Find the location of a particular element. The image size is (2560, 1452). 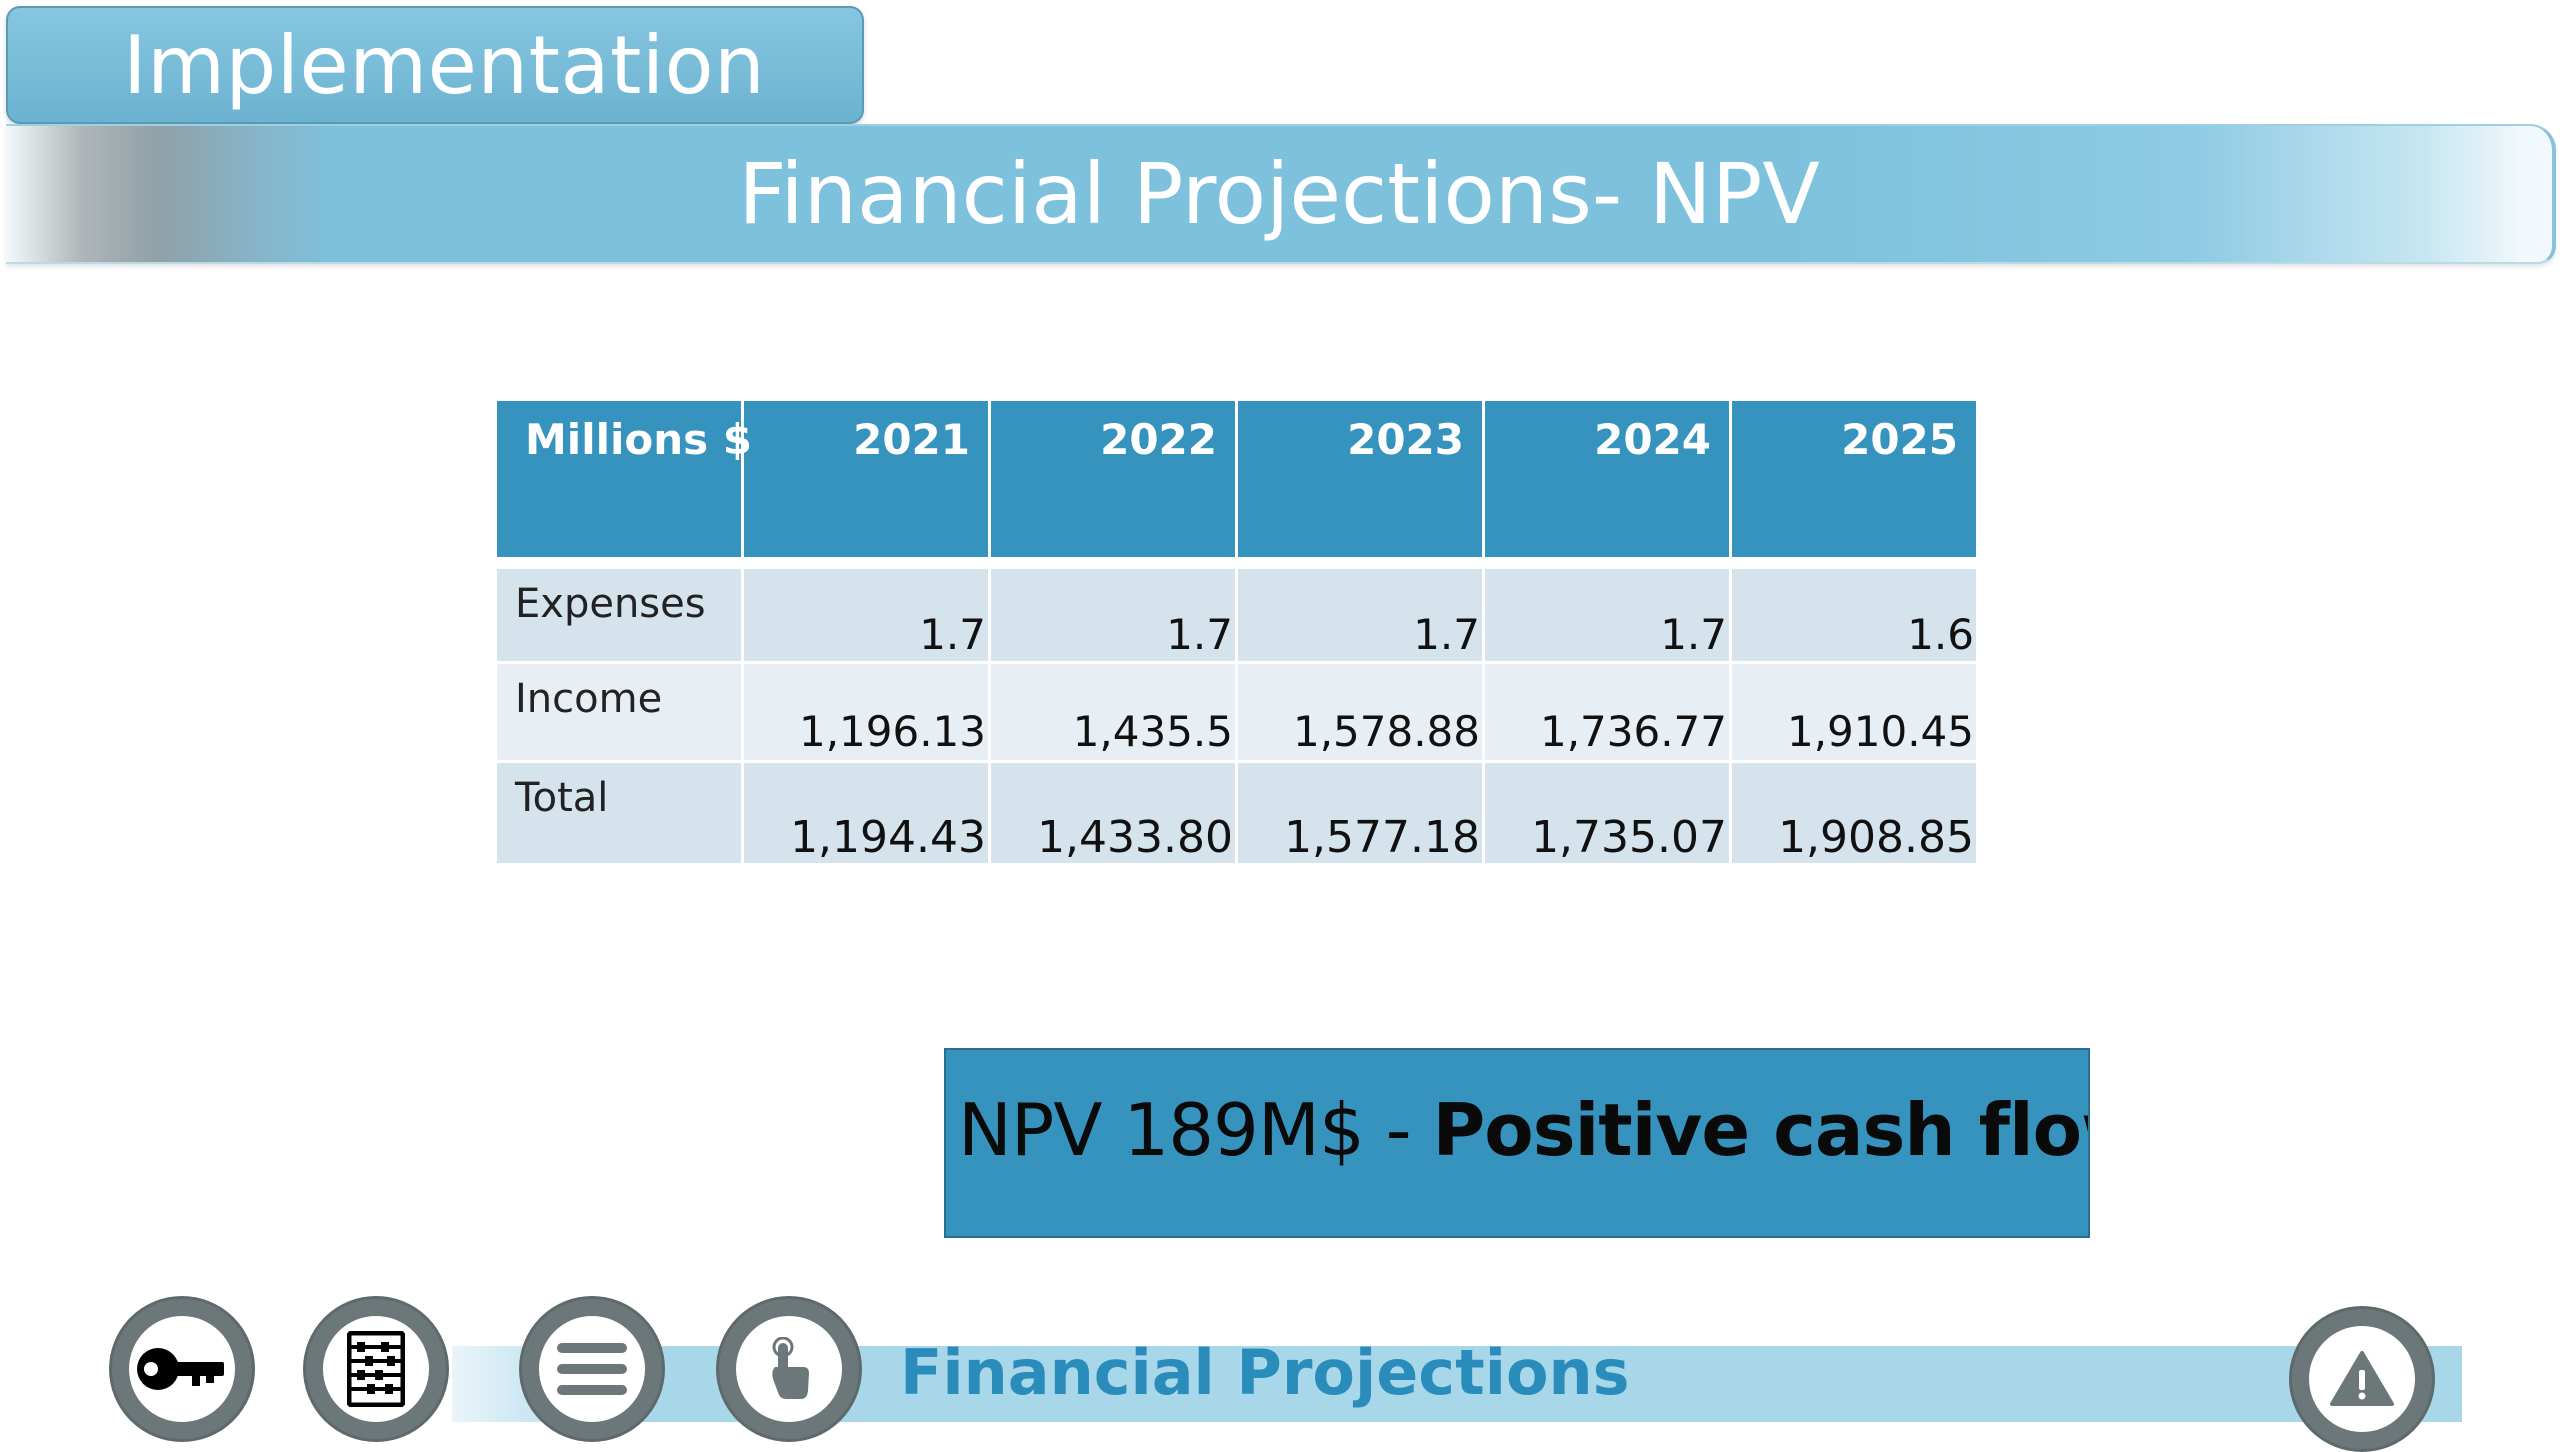

table-cell: 1,910.45 is located at coordinates (1854, 712).